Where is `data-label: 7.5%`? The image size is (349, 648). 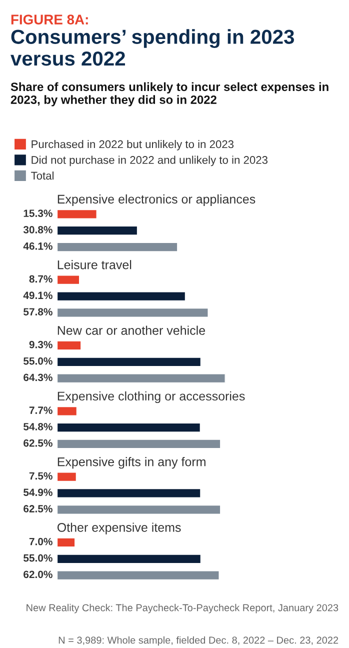
data-label: 7.5% is located at coordinates (40, 476).